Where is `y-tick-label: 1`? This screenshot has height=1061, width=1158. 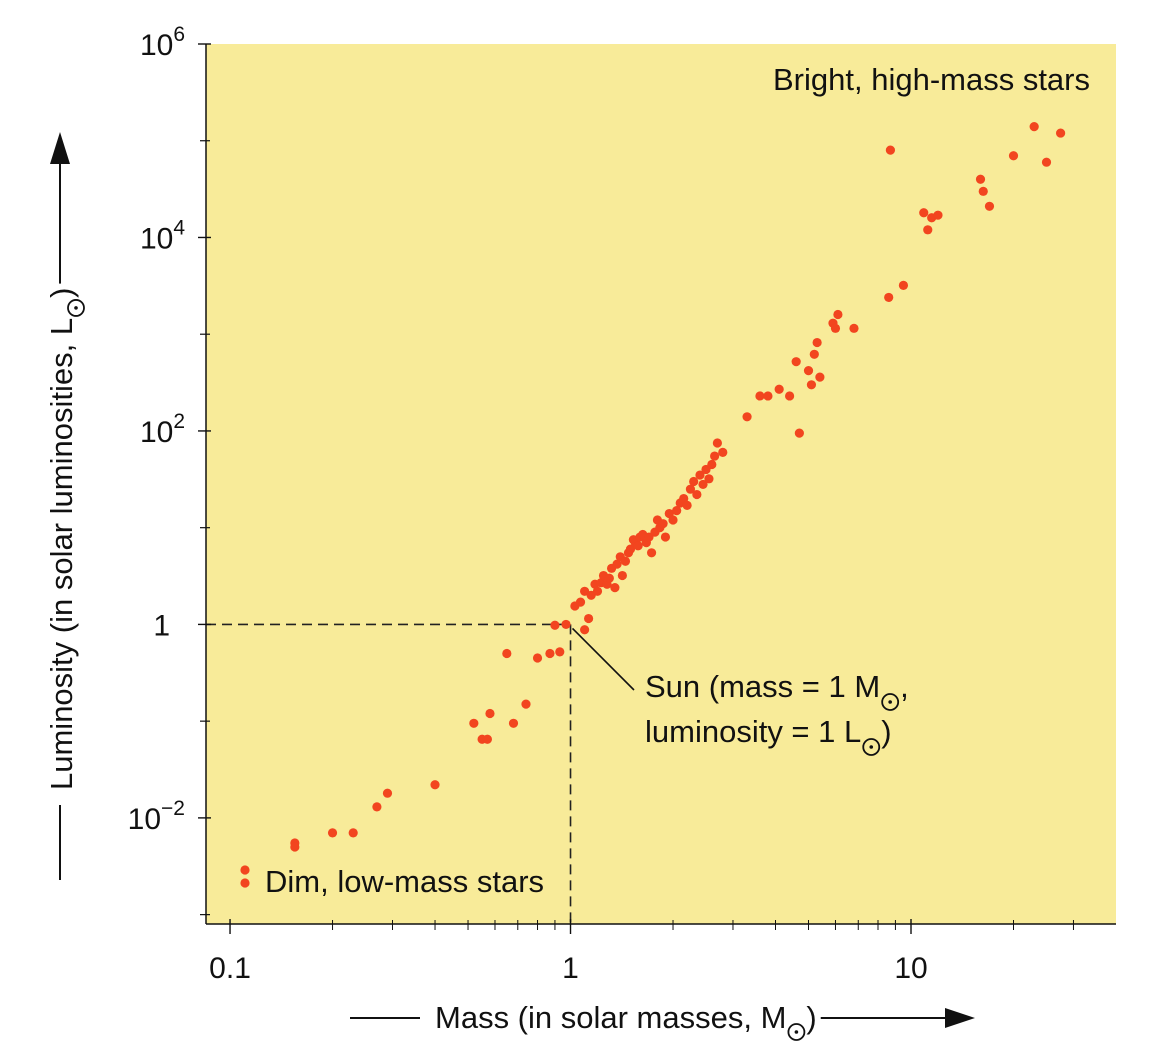
y-tick-label: 1 is located at coordinates (161, 625).